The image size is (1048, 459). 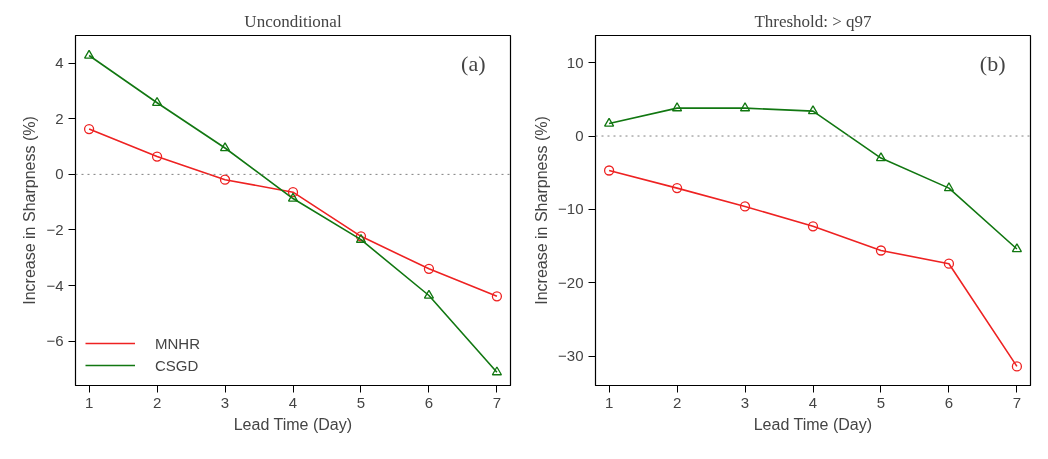 I want to click on y-tick-label: −30, so click(x=571, y=356).